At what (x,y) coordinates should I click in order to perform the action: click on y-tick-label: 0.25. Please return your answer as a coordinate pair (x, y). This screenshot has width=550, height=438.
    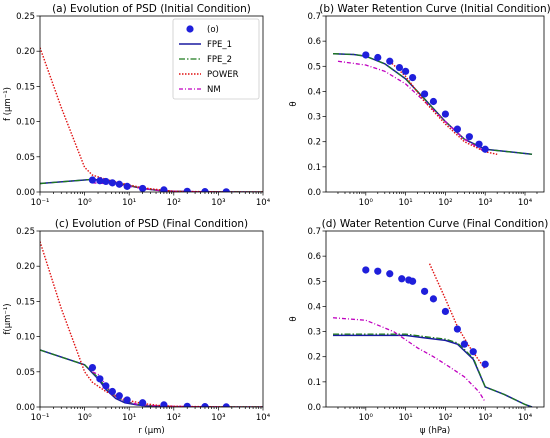
    Looking at the image, I should click on (25, 17).